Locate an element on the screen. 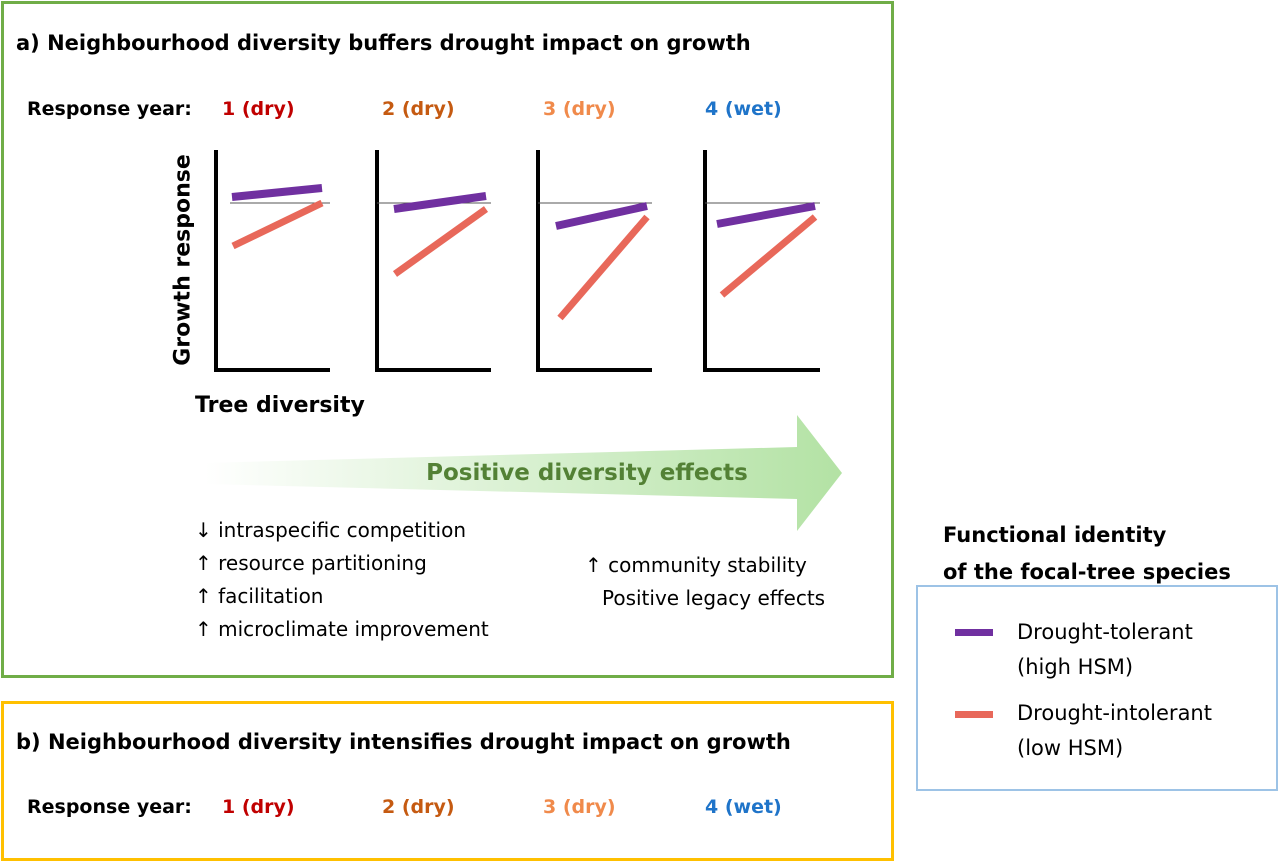 This screenshot has width=1280, height=861. panel-a-response-year-label: Response year: is located at coordinates (109, 109).